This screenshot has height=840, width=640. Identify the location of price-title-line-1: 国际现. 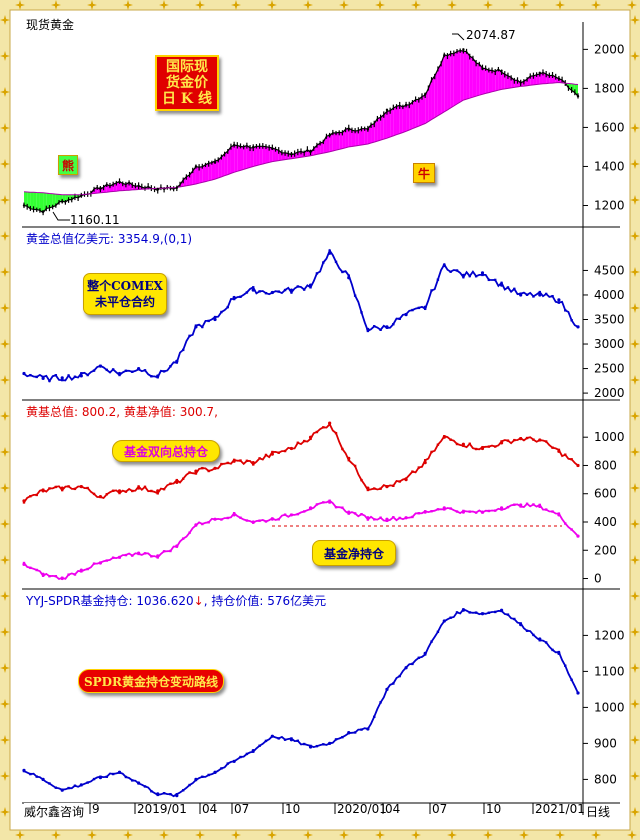
(187, 67).